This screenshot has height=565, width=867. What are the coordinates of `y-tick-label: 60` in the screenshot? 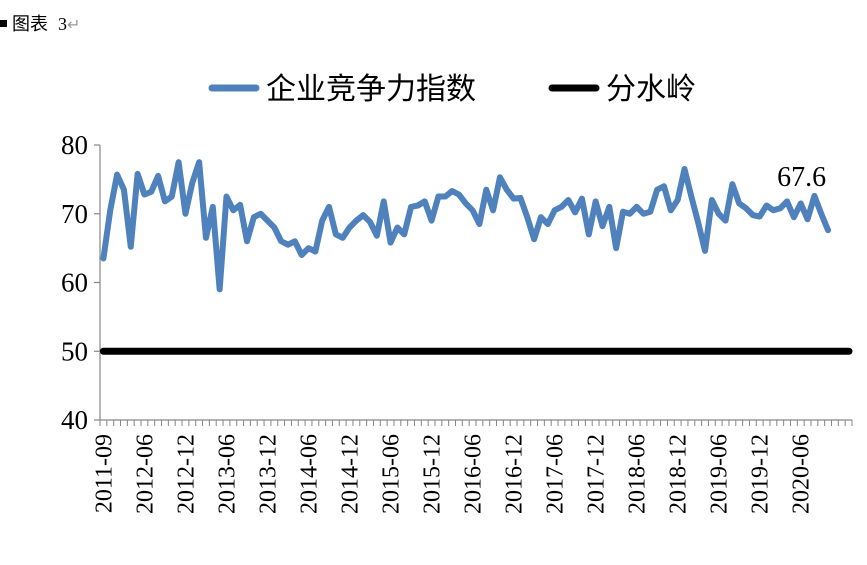 It's located at (74, 283).